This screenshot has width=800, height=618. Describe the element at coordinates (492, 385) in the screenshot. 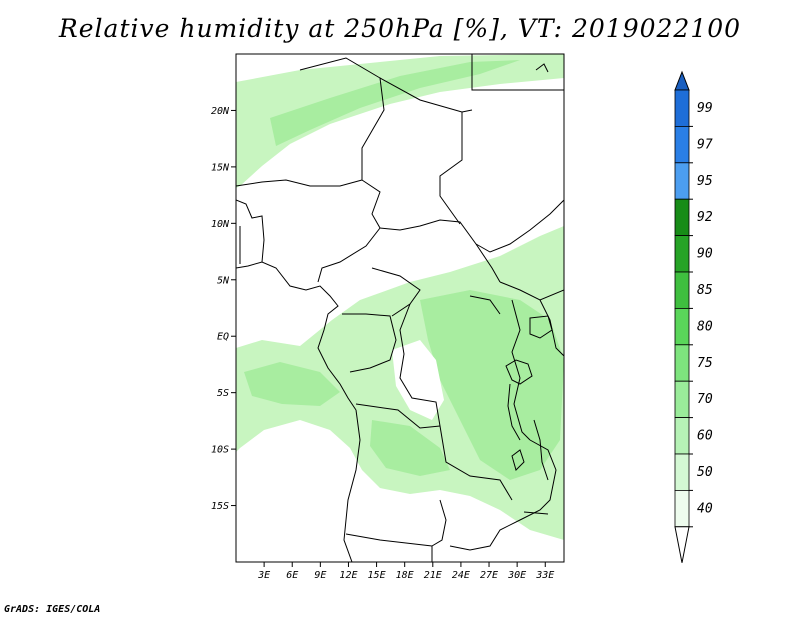

I see `humidity-band-central-inner` at that location.